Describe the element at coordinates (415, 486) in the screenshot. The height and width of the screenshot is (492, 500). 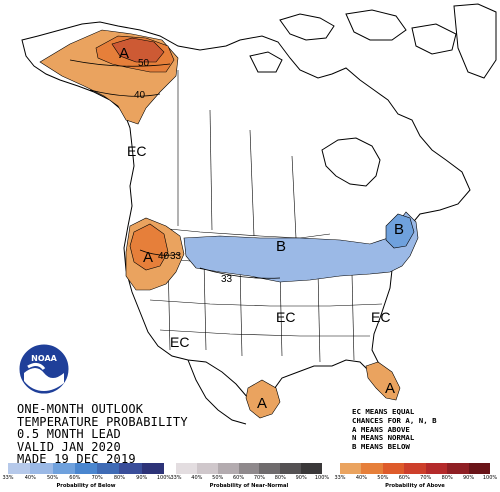
I see `scale-above-title: Probability of Above` at that location.